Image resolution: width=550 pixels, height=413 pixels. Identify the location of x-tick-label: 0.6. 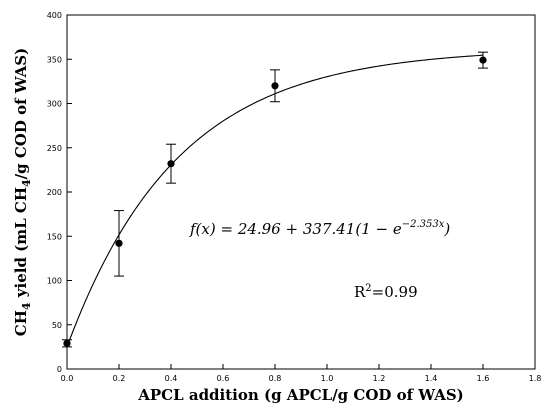
(223, 378).